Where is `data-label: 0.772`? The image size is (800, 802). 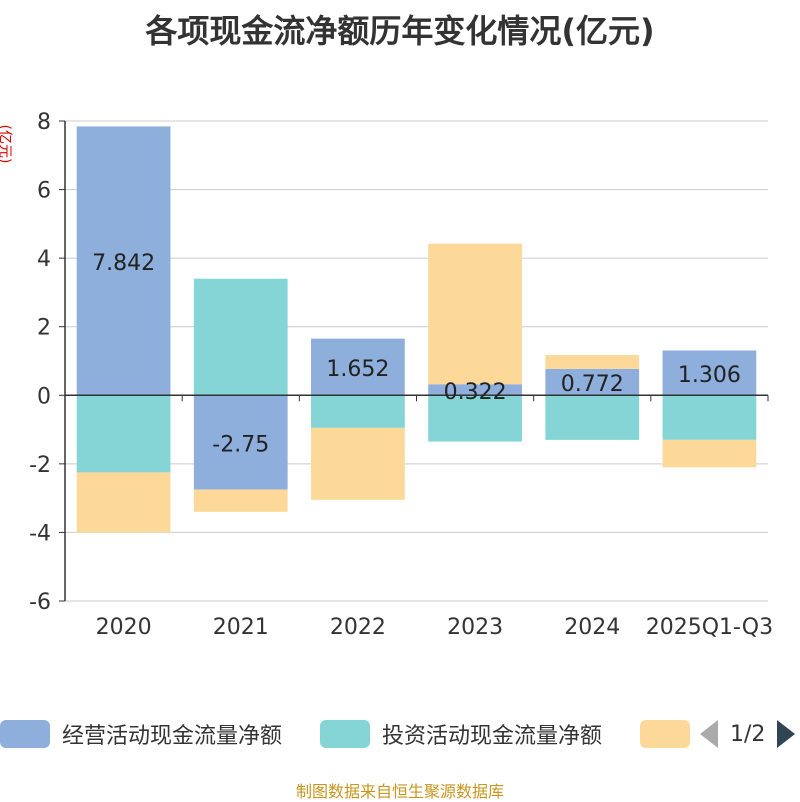 data-label: 0.772 is located at coordinates (592, 384).